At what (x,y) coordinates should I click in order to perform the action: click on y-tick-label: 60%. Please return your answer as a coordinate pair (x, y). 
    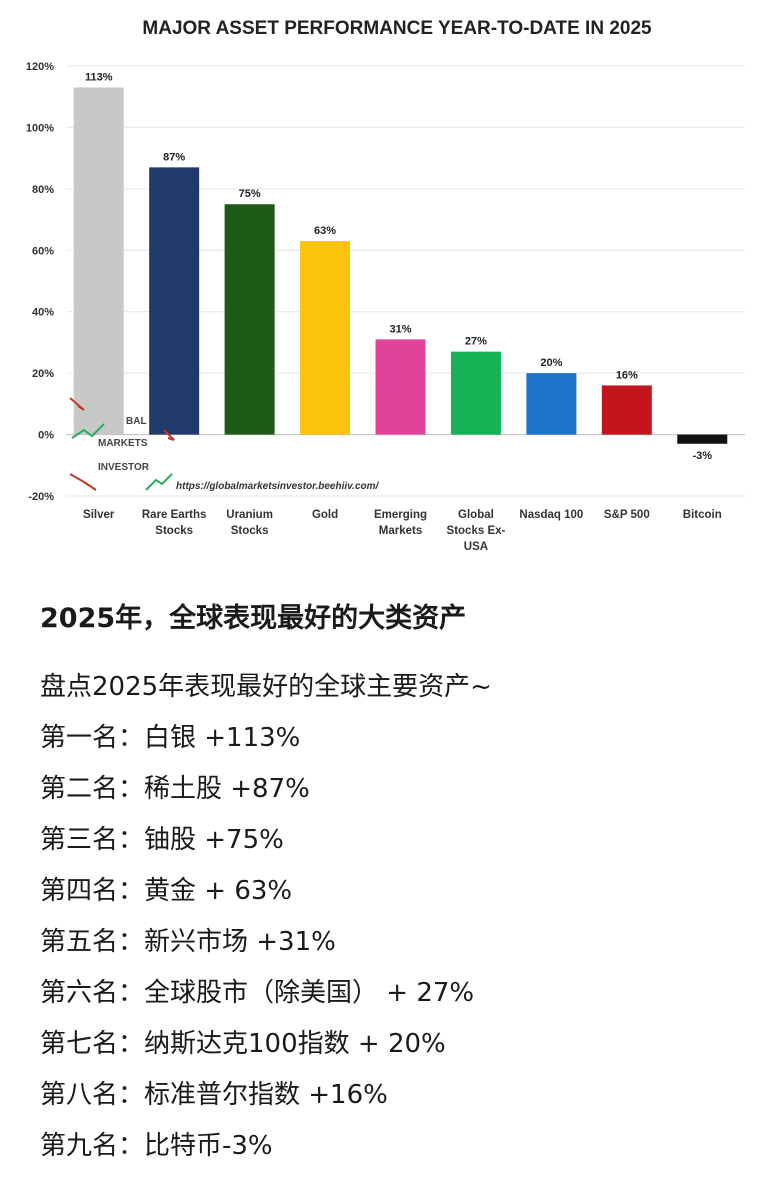
    Looking at the image, I should click on (43, 251).